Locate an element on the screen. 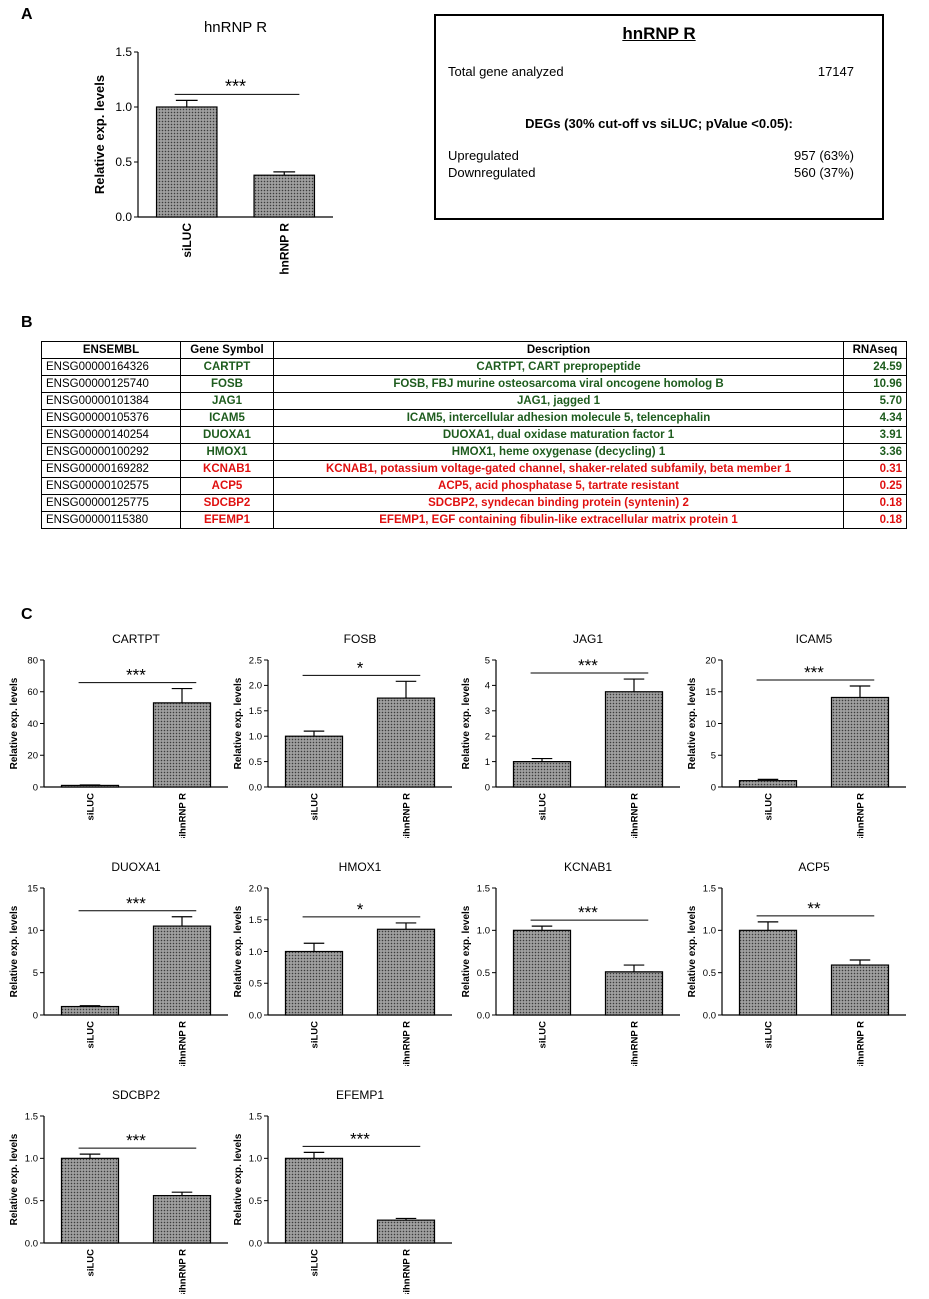 The width and height of the screenshot is (929, 1299). downregulated-label: Downregulated is located at coordinates (492, 172).